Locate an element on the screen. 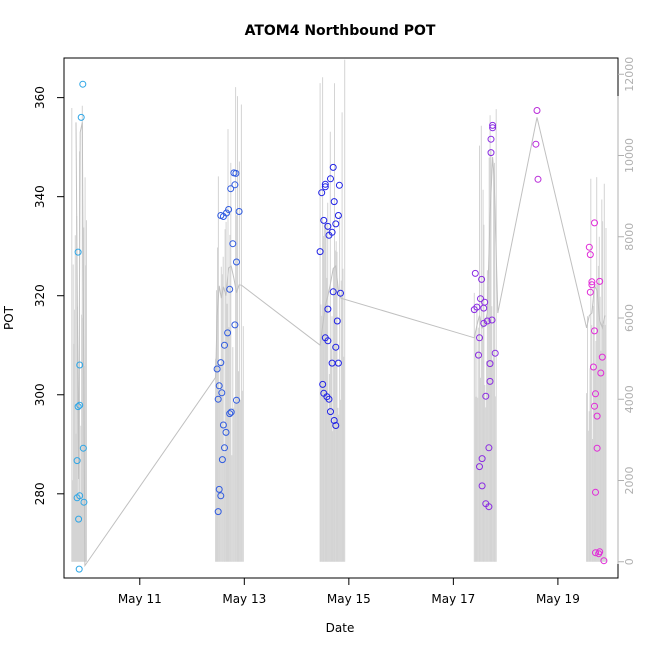 The height and width of the screenshot is (650, 650). y2-tick-label: 12000 is located at coordinates (629, 74).